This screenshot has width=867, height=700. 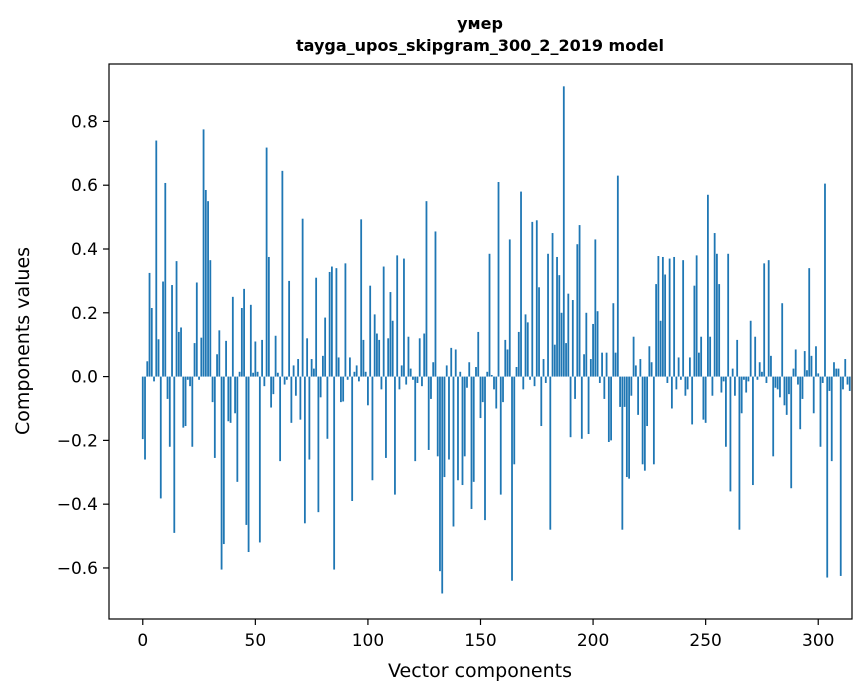 I want to click on chart-title: умер, so click(x=480, y=23).